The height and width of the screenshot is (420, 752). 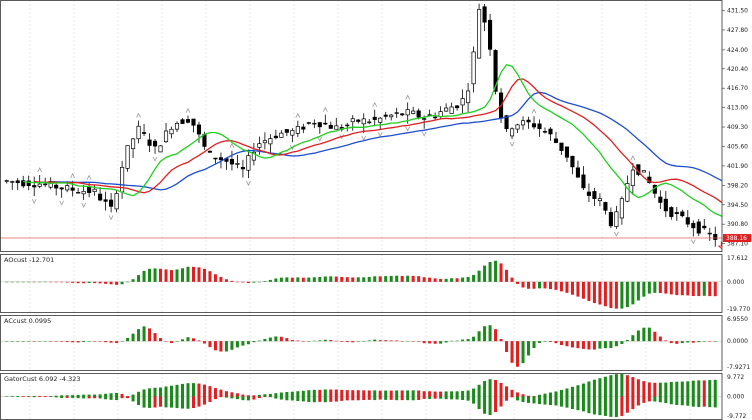 What do you see at coordinates (361, 282) in the screenshot?
I see `ao-indicator-panel: AOcust -12.701` at bounding box center [361, 282].